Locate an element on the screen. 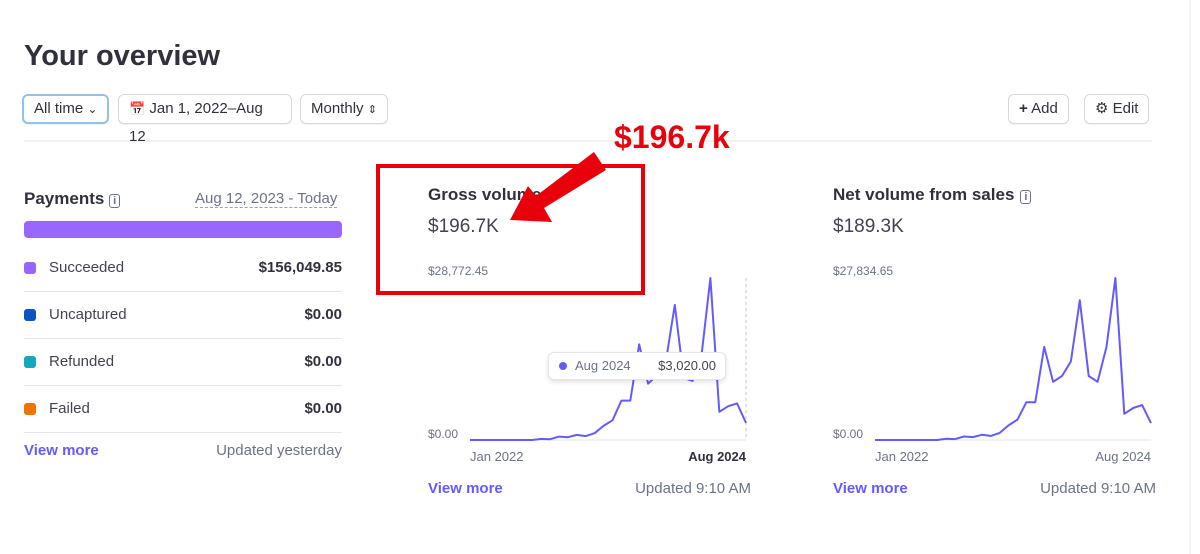  status-label: Refunded is located at coordinates (82, 361).